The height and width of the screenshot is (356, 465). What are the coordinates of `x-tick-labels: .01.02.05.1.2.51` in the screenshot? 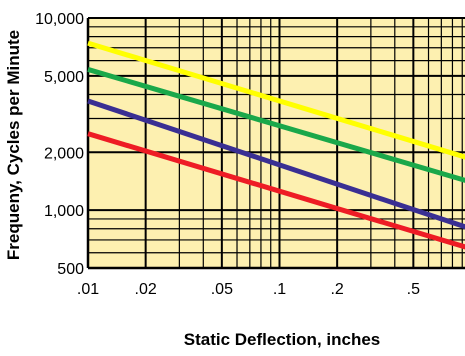 It's located at (248, 289).